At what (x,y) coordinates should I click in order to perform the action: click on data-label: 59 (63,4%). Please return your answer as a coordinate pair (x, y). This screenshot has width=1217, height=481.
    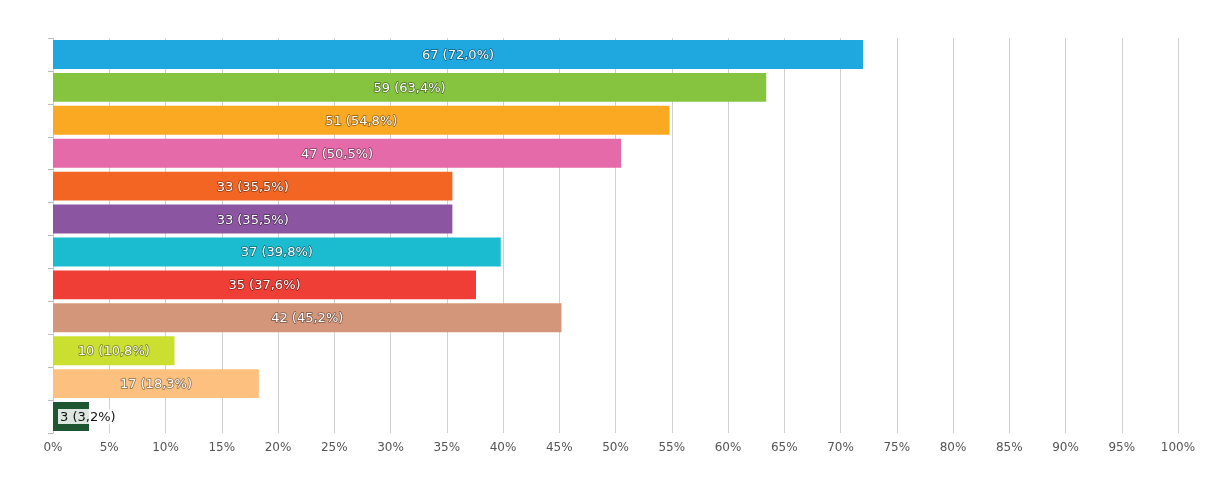
    Looking at the image, I should click on (409, 87).